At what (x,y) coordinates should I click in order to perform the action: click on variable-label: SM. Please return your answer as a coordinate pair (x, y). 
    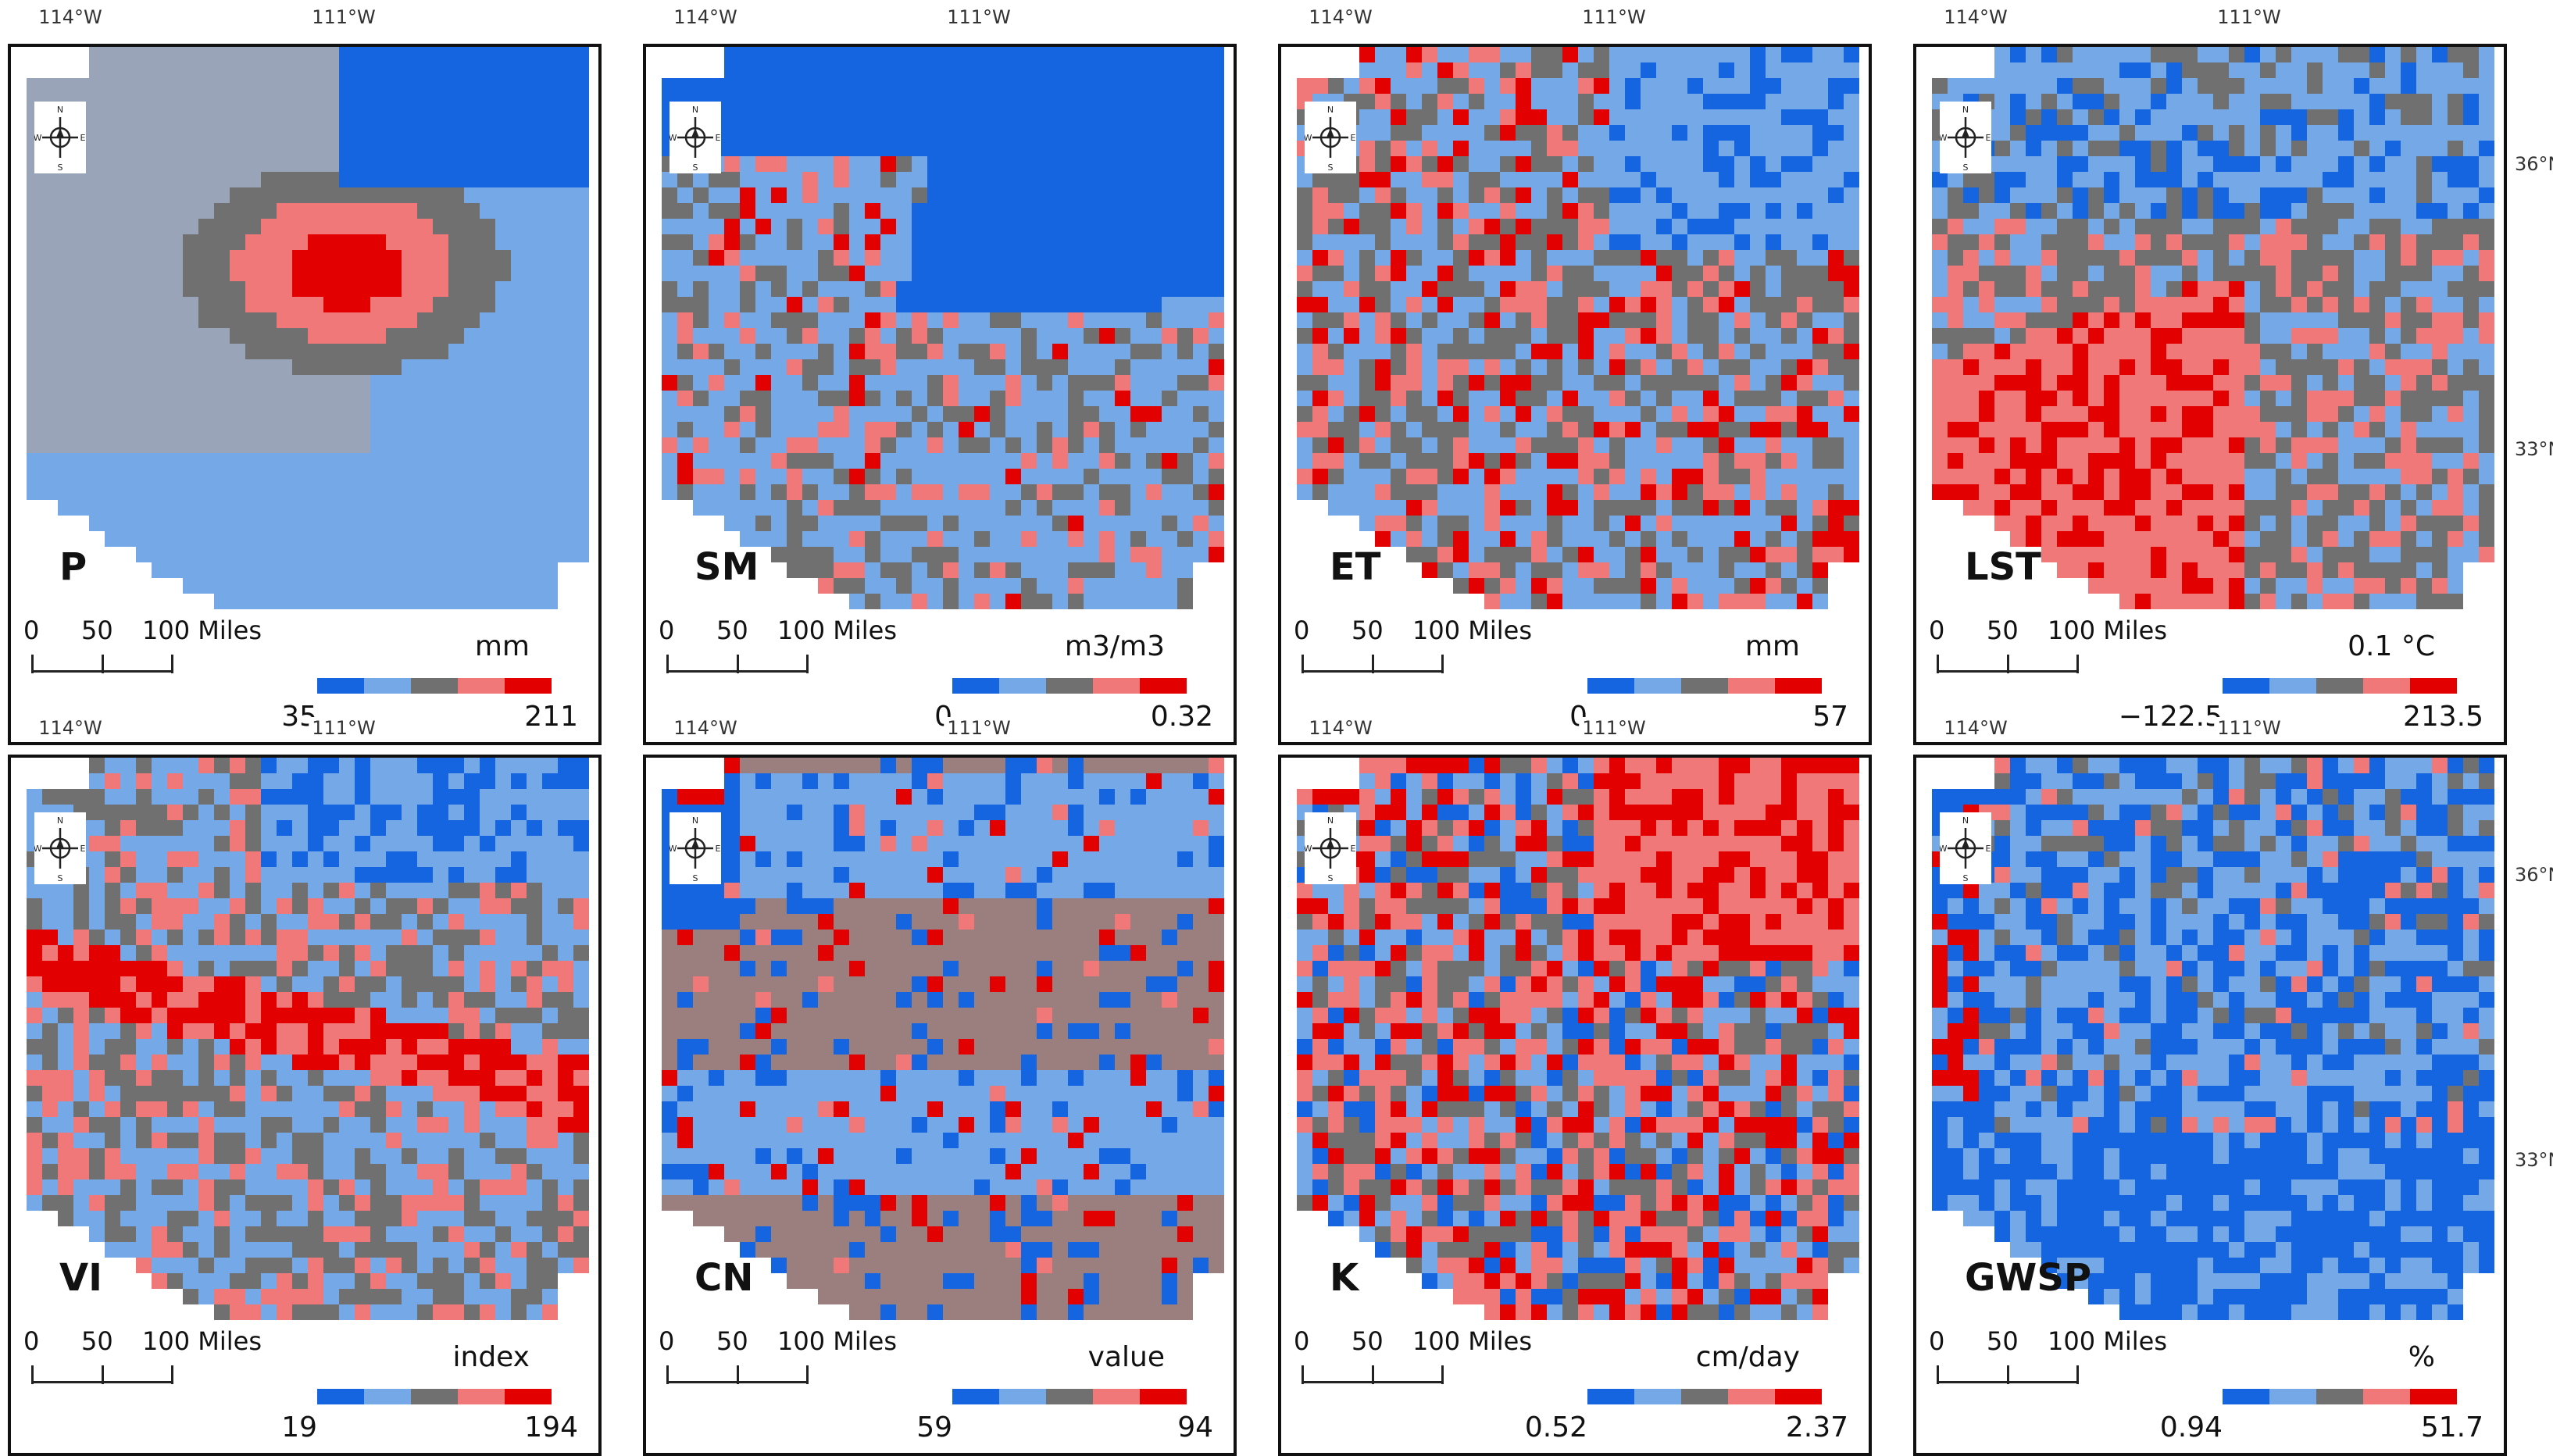
    Looking at the image, I should click on (726, 567).